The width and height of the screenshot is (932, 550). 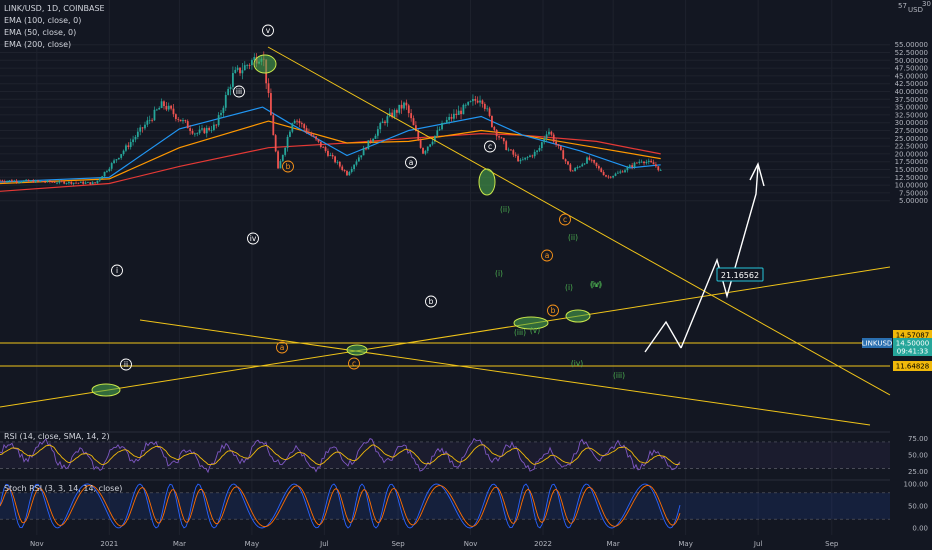 What do you see at coordinates (38, 44) in the screenshot?
I see `indicator-ema-200: EMA (200, close)` at bounding box center [38, 44].